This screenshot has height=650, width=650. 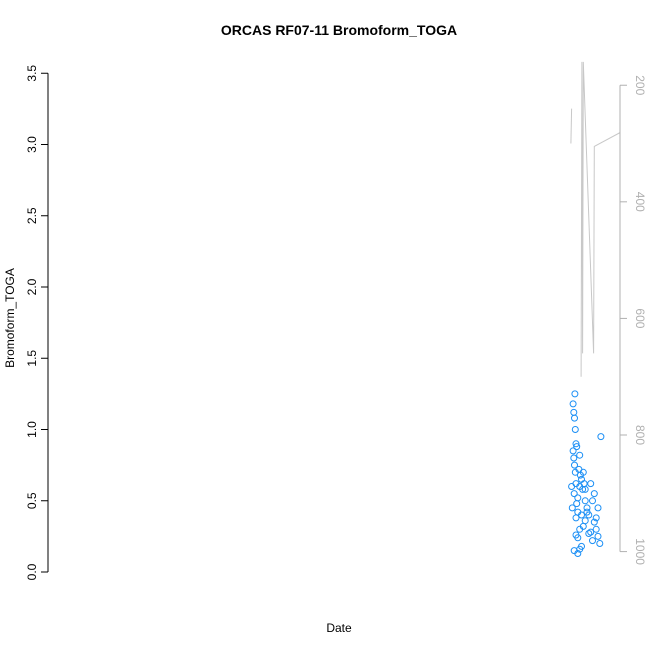 What do you see at coordinates (339, 628) in the screenshot?
I see `x-axis-label: Date` at bounding box center [339, 628].